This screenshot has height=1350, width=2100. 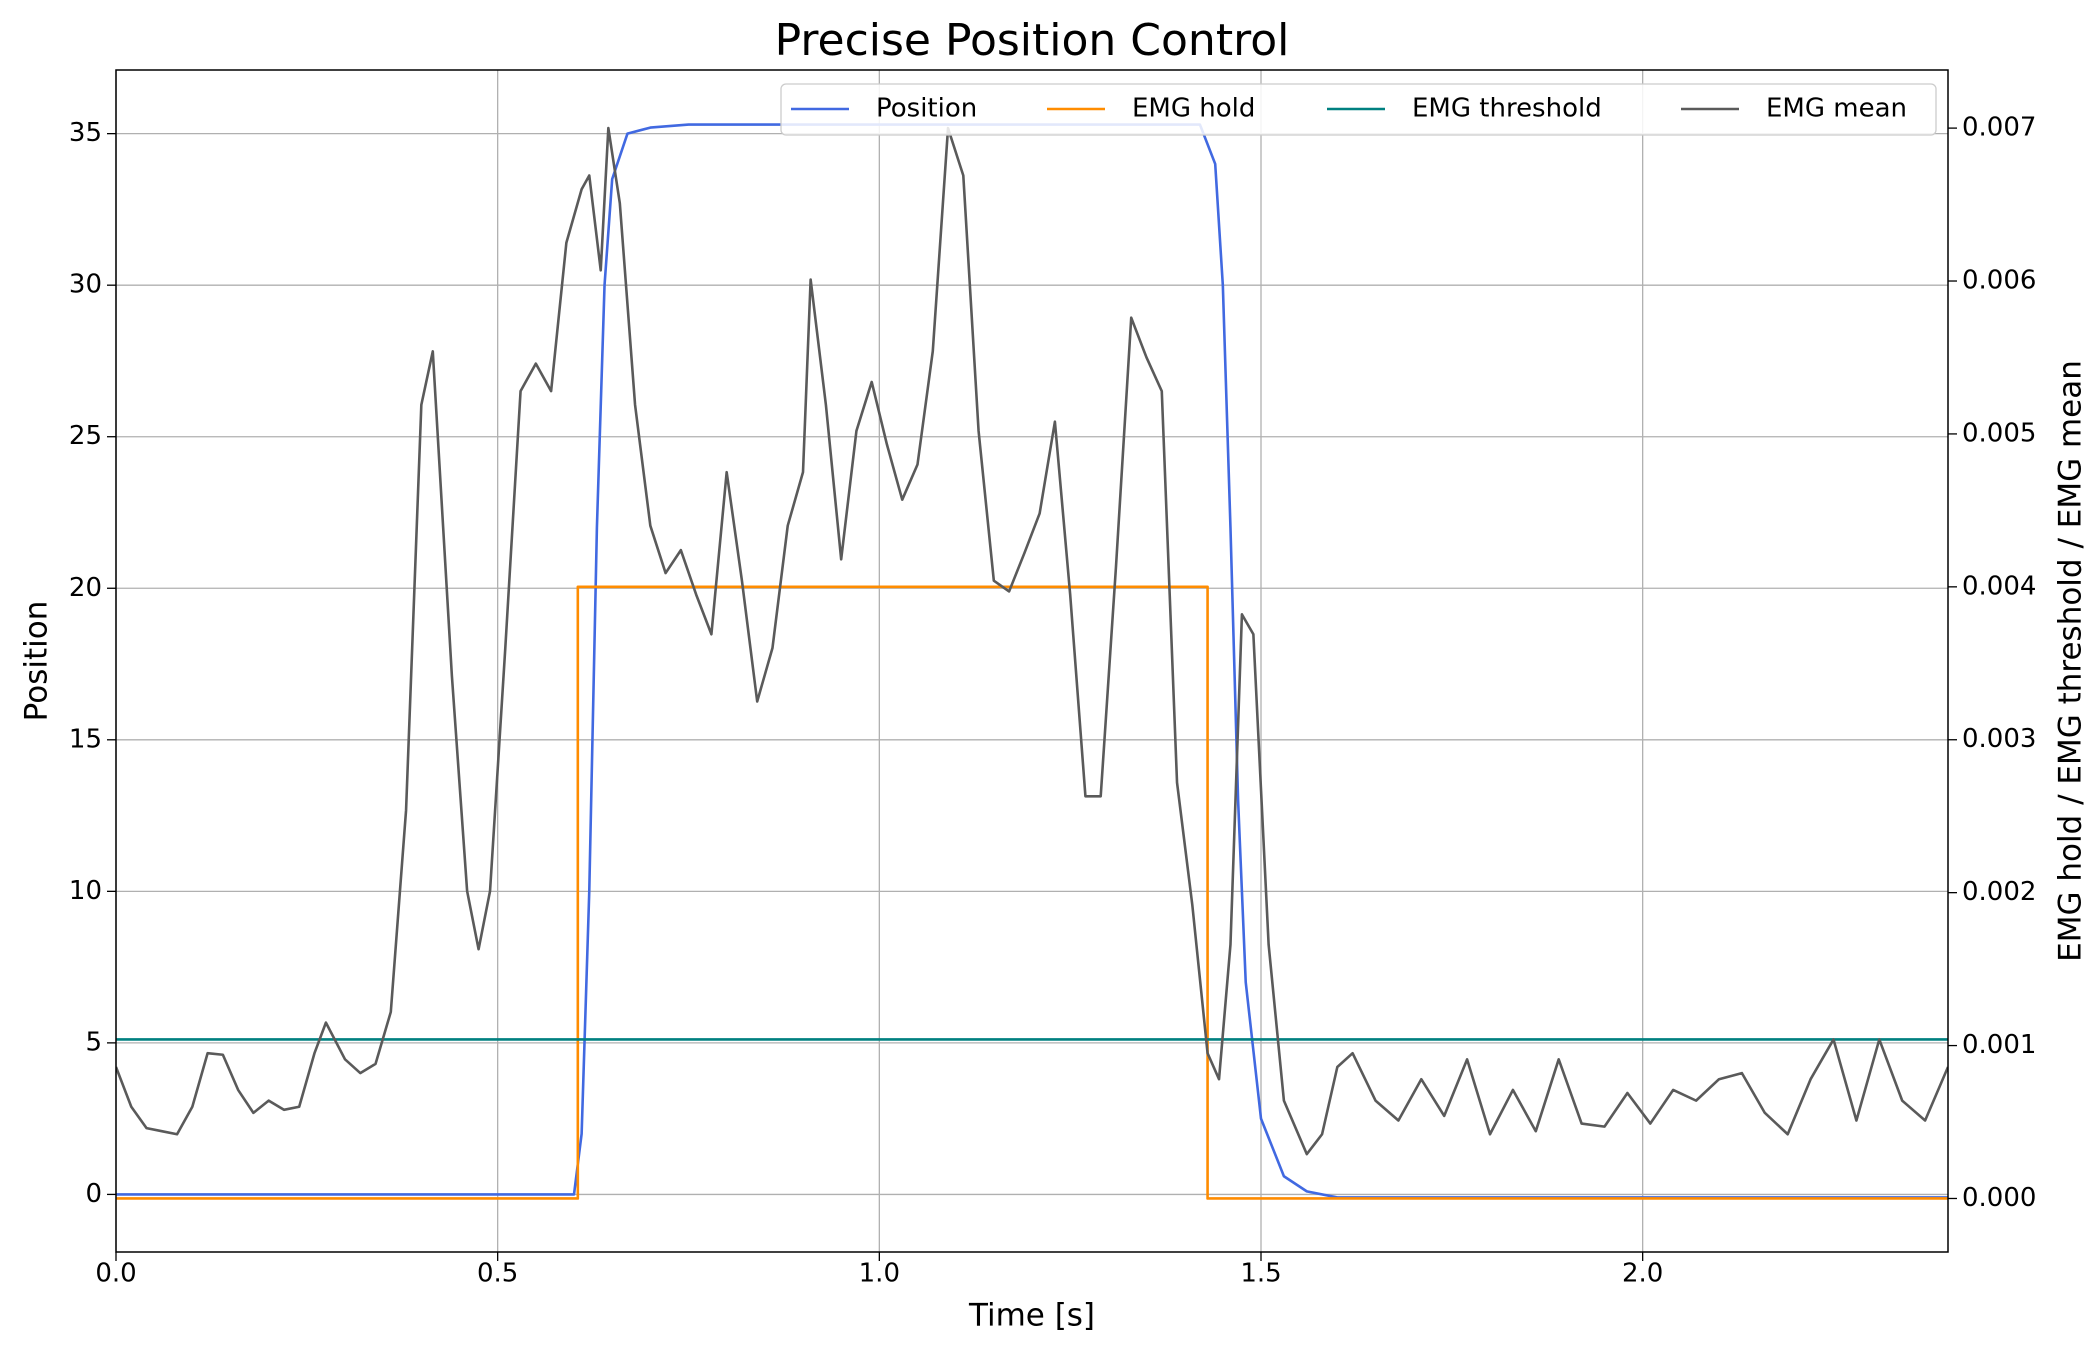 What do you see at coordinates (1999, 739) in the screenshot?
I see `y2-tick-label: 0.003` at bounding box center [1999, 739].